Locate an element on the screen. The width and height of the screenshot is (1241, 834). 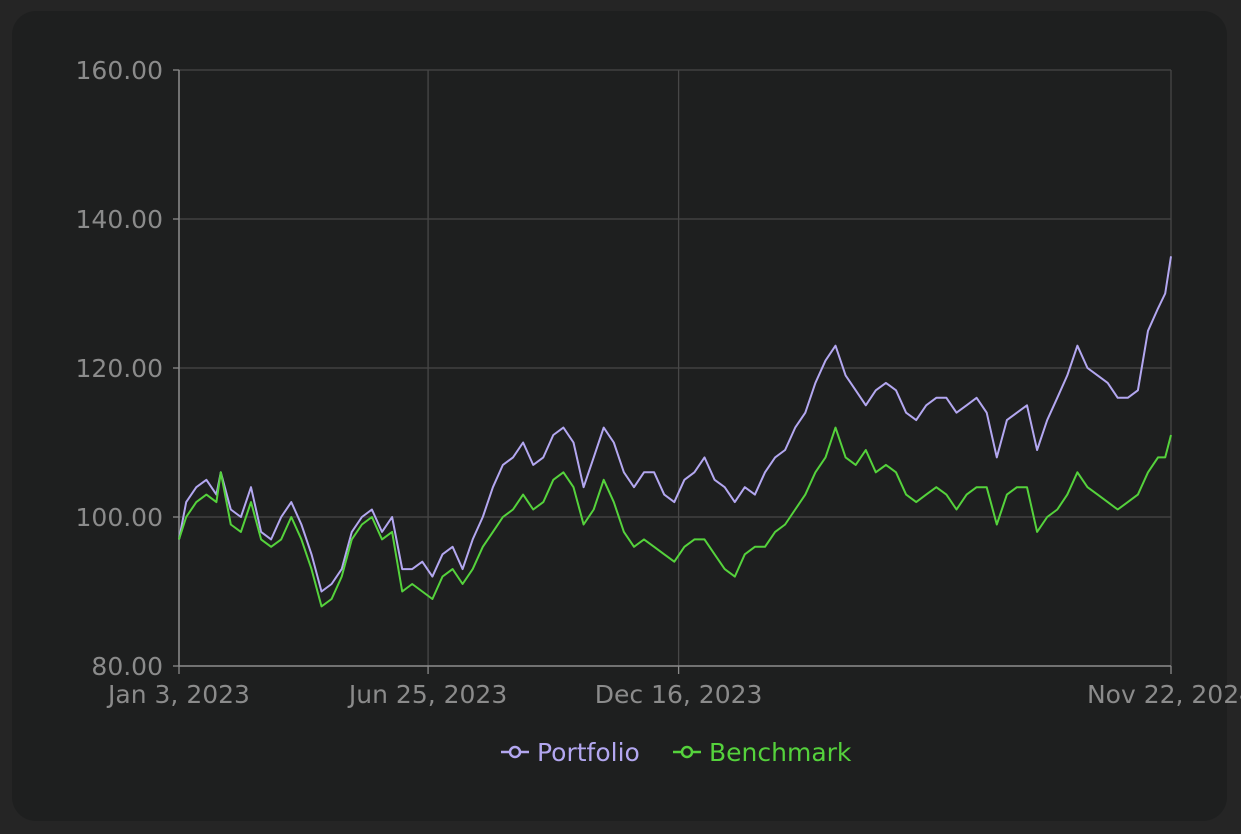
y-tick-label: 120.00 is located at coordinates (119, 368).